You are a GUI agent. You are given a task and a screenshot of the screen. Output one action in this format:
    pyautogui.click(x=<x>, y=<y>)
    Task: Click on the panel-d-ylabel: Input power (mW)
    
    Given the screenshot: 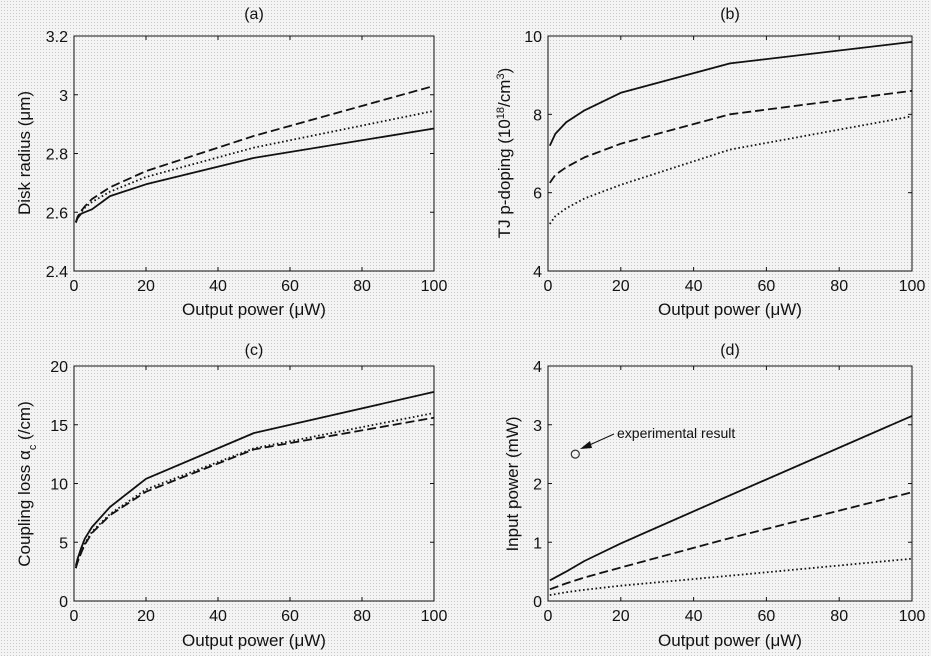 What is the action you would take?
    pyautogui.click(x=512, y=483)
    